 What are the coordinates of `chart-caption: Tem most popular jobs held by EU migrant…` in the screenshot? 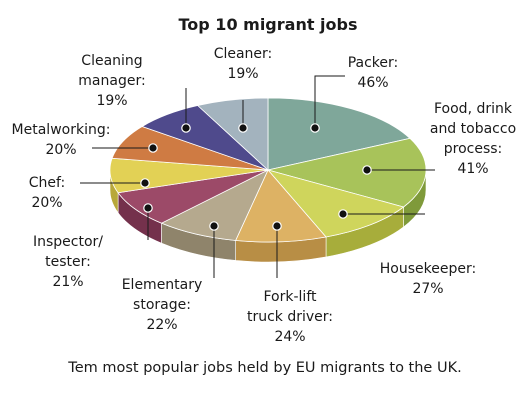 It's located at (264, 368).